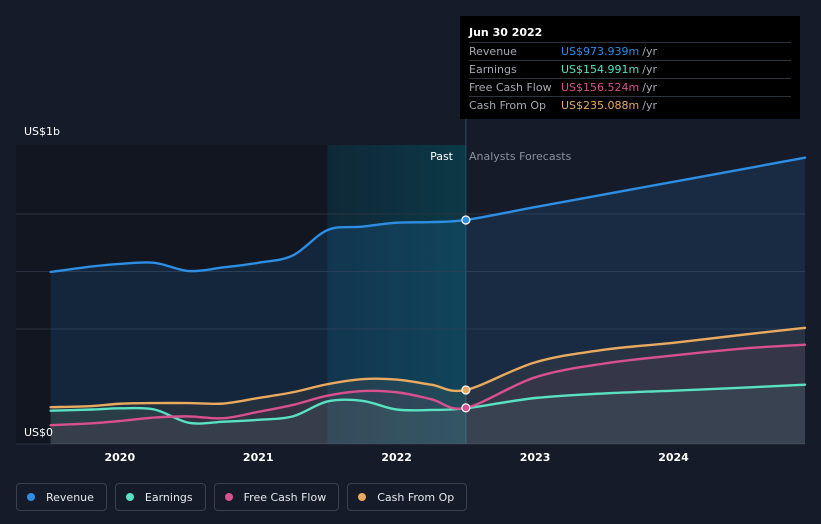  What do you see at coordinates (396, 294) in the screenshot?
I see `highlight-band` at bounding box center [396, 294].